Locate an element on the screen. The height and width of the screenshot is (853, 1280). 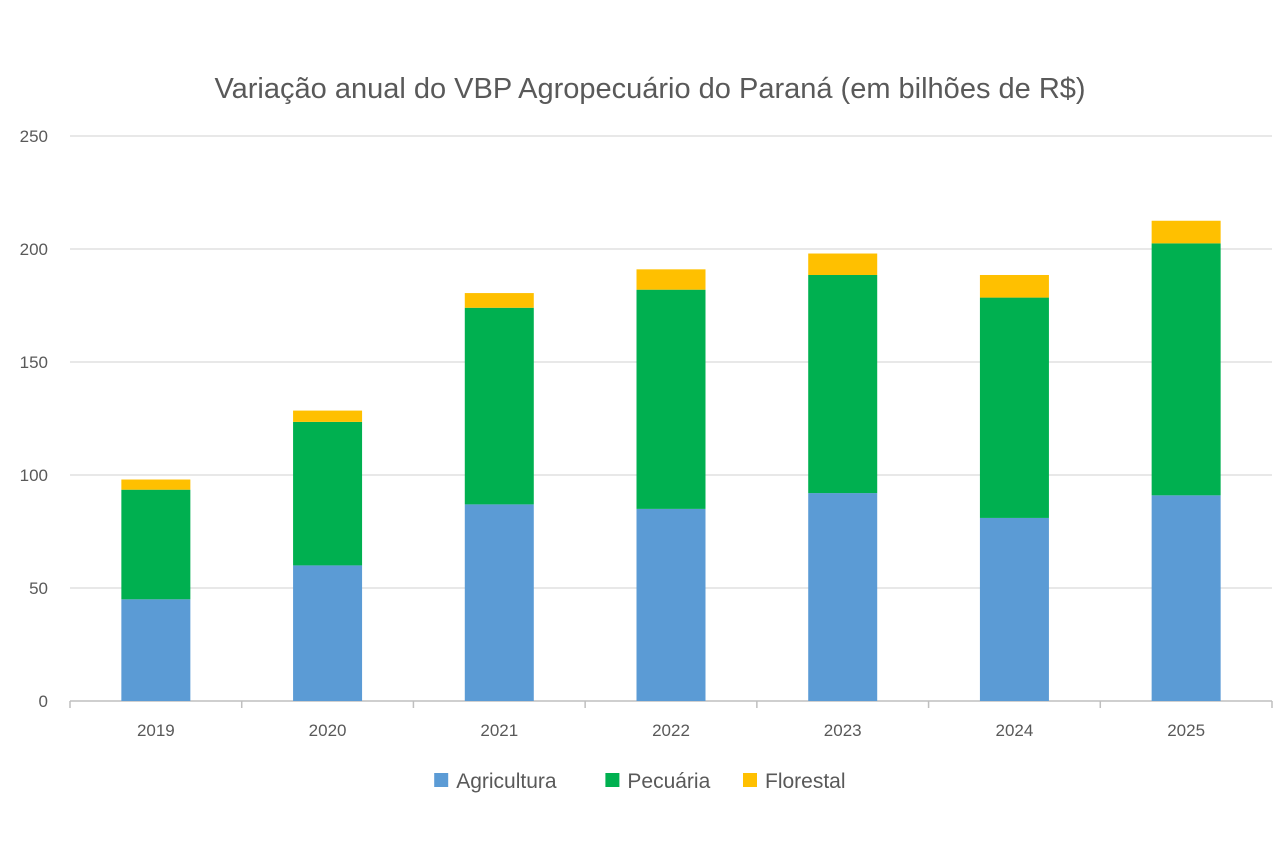
y-tick-label: 150 is located at coordinates (34, 362).